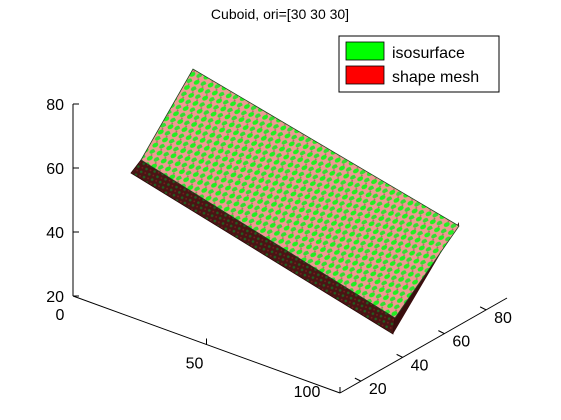  I want to click on x-axis-tick-label: 0, so click(60, 315).